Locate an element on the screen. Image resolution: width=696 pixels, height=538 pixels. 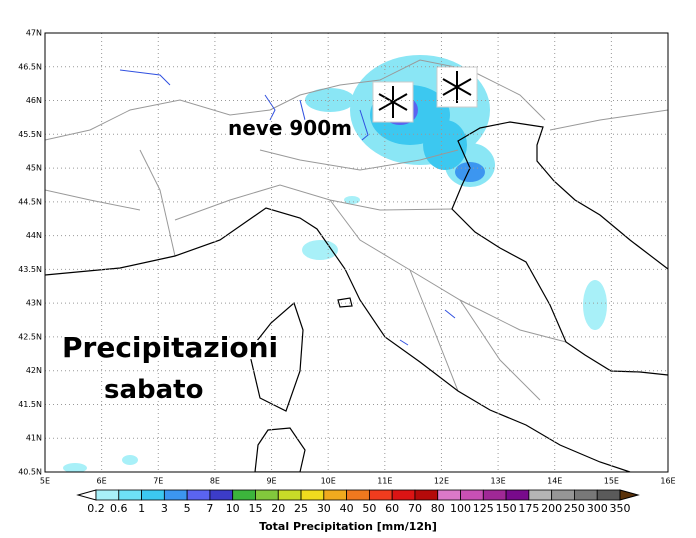
lat-label: 43.5N is located at coordinates (30, 269).